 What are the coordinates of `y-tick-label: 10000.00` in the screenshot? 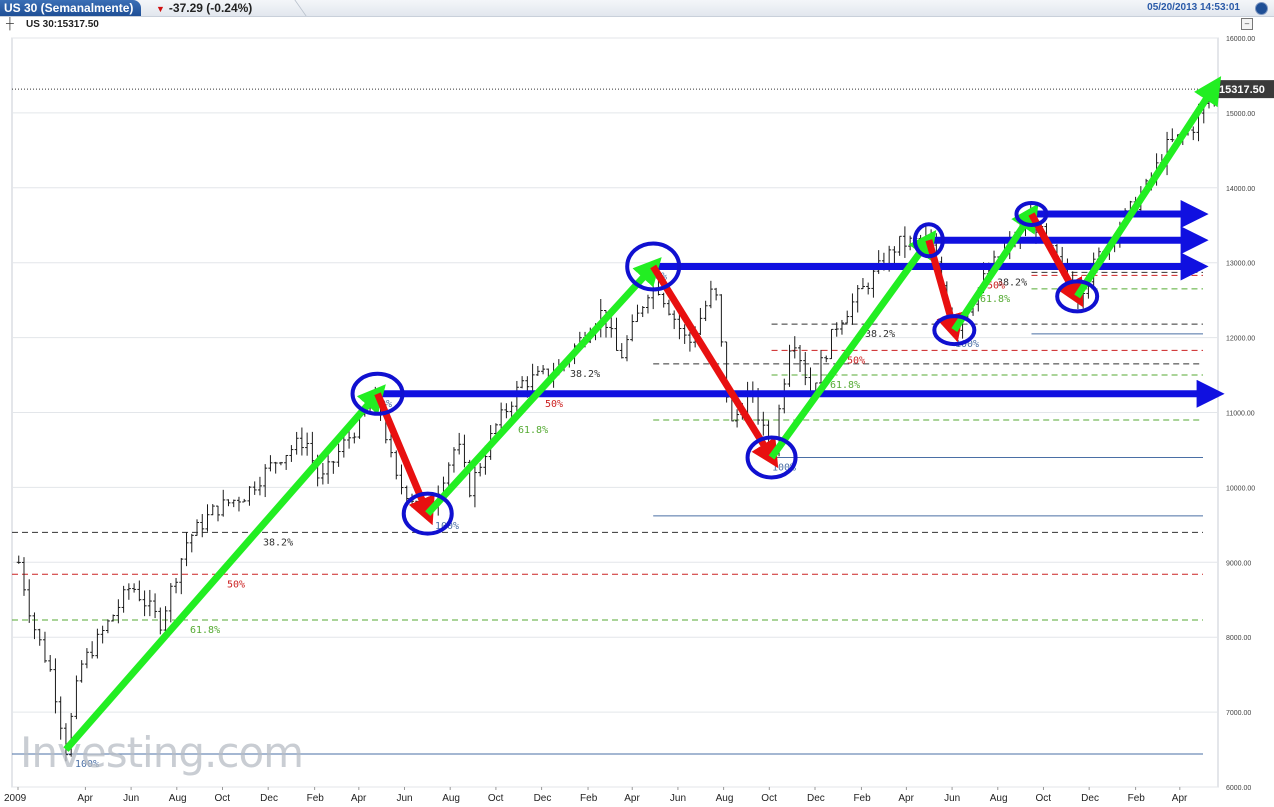 It's located at (1240, 488).